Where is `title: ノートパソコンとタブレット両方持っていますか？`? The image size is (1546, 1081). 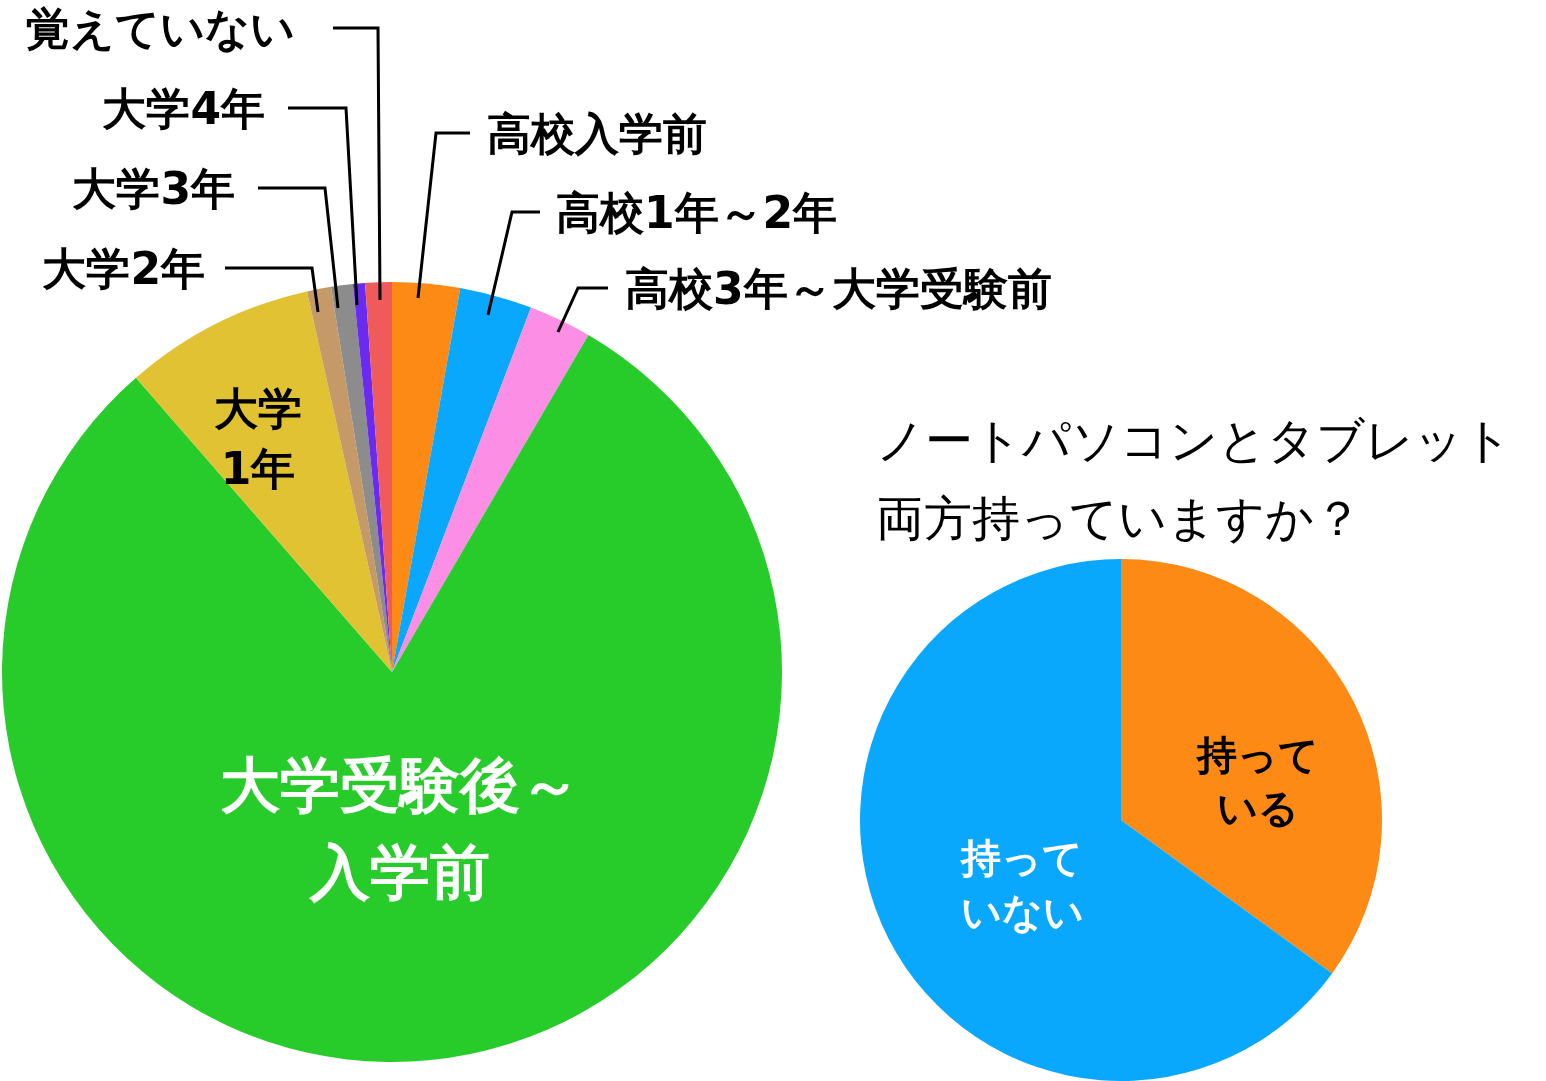
title: ノートパソコンとタブレット両方持っていますか？ is located at coordinates (1194, 479).